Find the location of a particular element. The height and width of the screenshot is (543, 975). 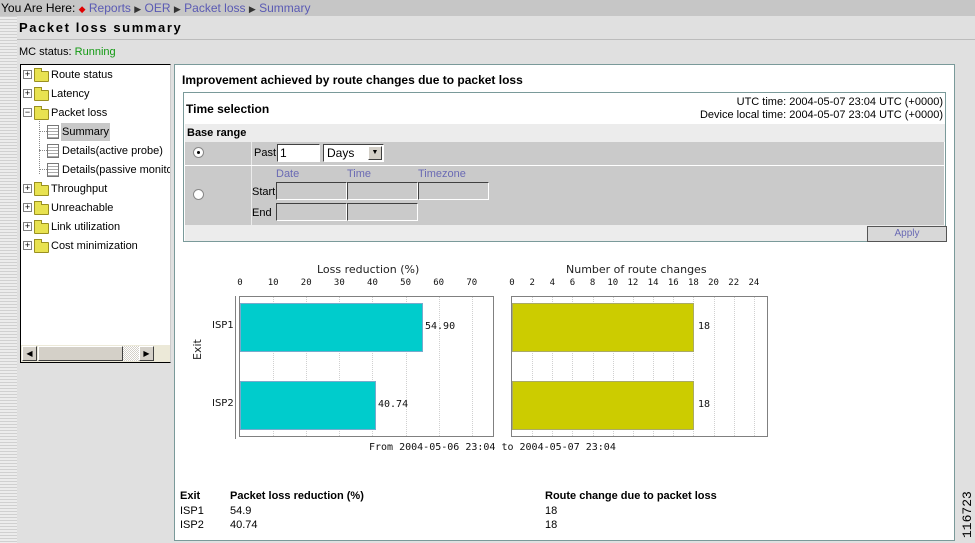

value-label: 18 is located at coordinates (704, 326).